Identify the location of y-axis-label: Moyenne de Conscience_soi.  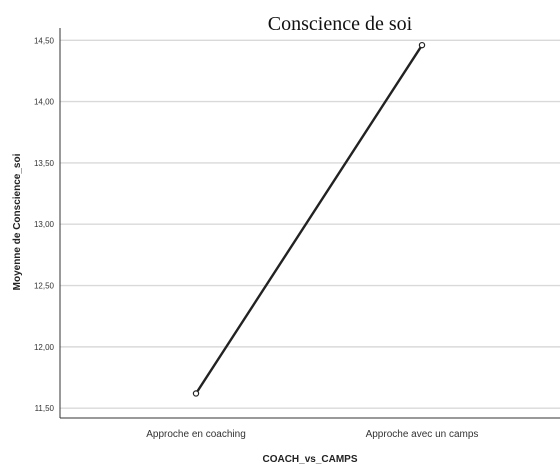
(17, 221).